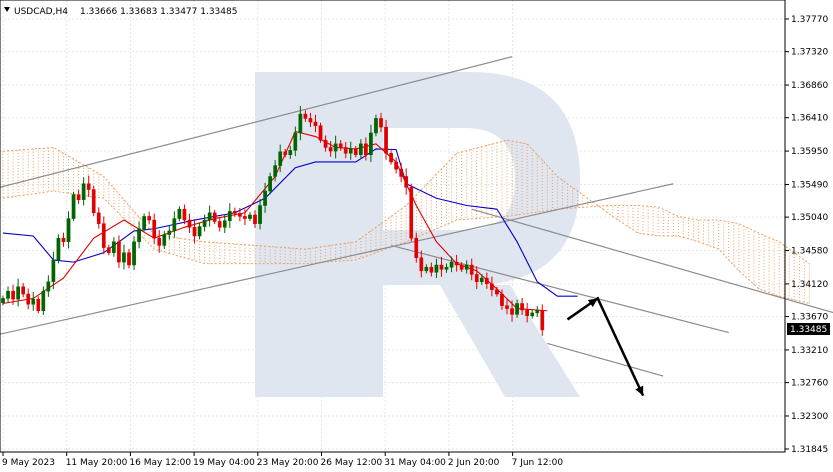 The height and width of the screenshot is (472, 833). Describe the element at coordinates (224, 463) in the screenshot. I see `x-tick-label: 19 May 04:00` at that location.